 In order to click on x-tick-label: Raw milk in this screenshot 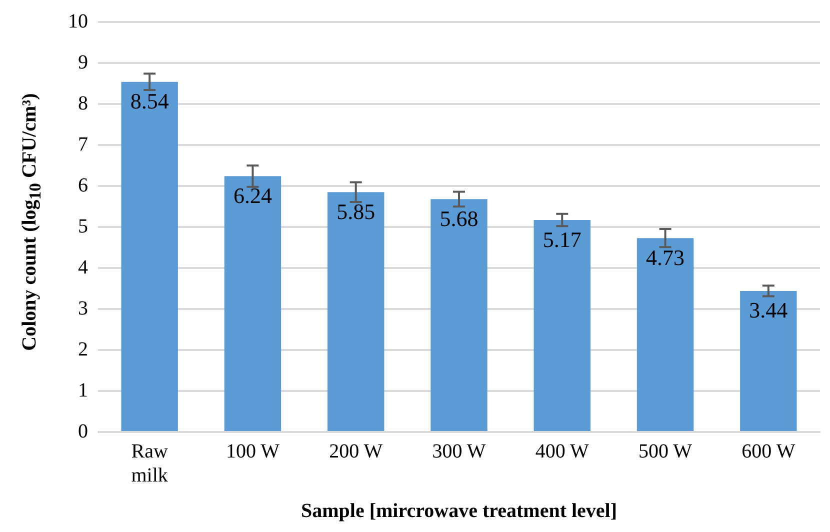, I will do `click(149, 463)`.